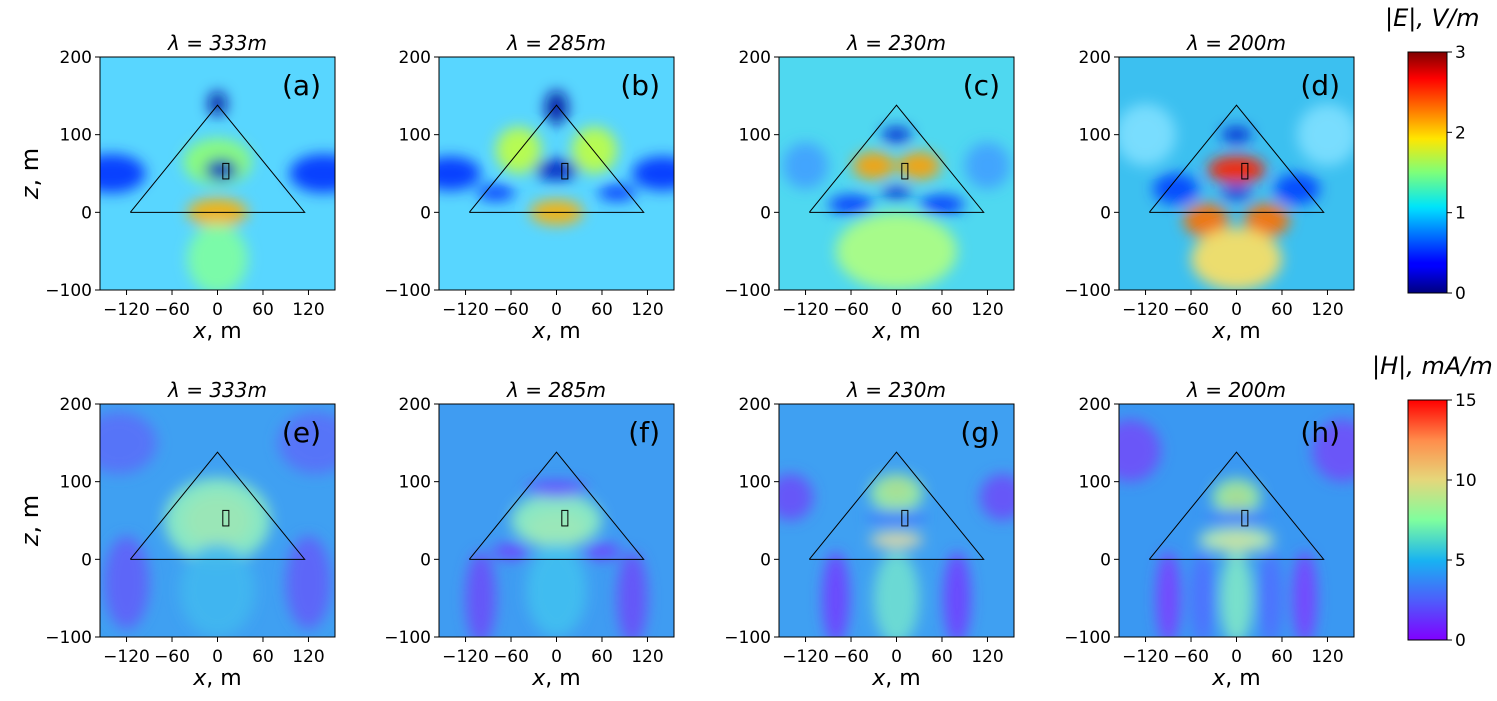 Image resolution: width=1497 pixels, height=701 pixels. Describe the element at coordinates (1460, 214) in the screenshot. I see `colorbar-tick-label: 1` at that location.